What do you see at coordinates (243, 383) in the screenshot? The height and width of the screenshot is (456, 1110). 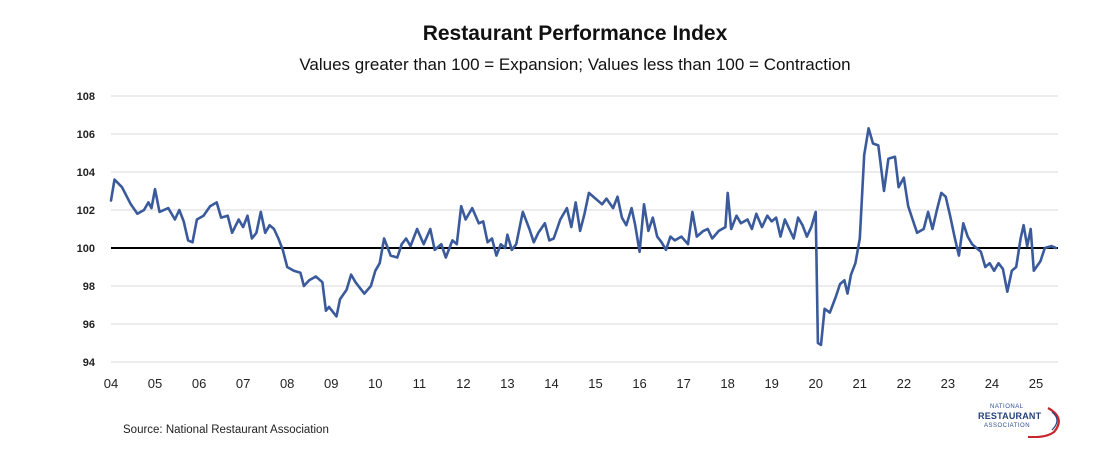 I see `x-tick-label: 07` at bounding box center [243, 383].